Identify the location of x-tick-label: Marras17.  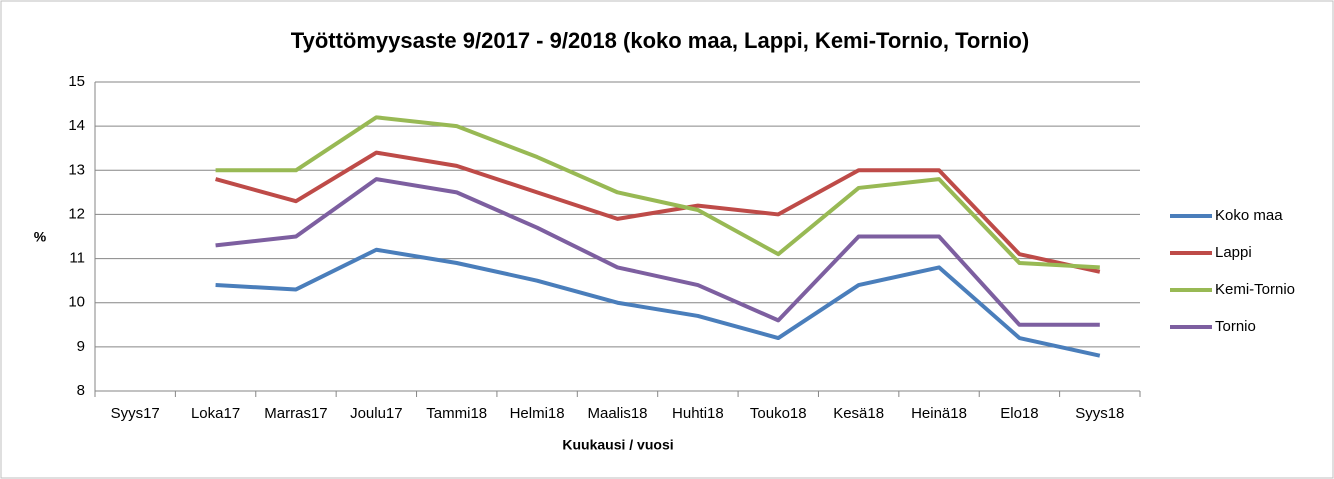
(295, 413).